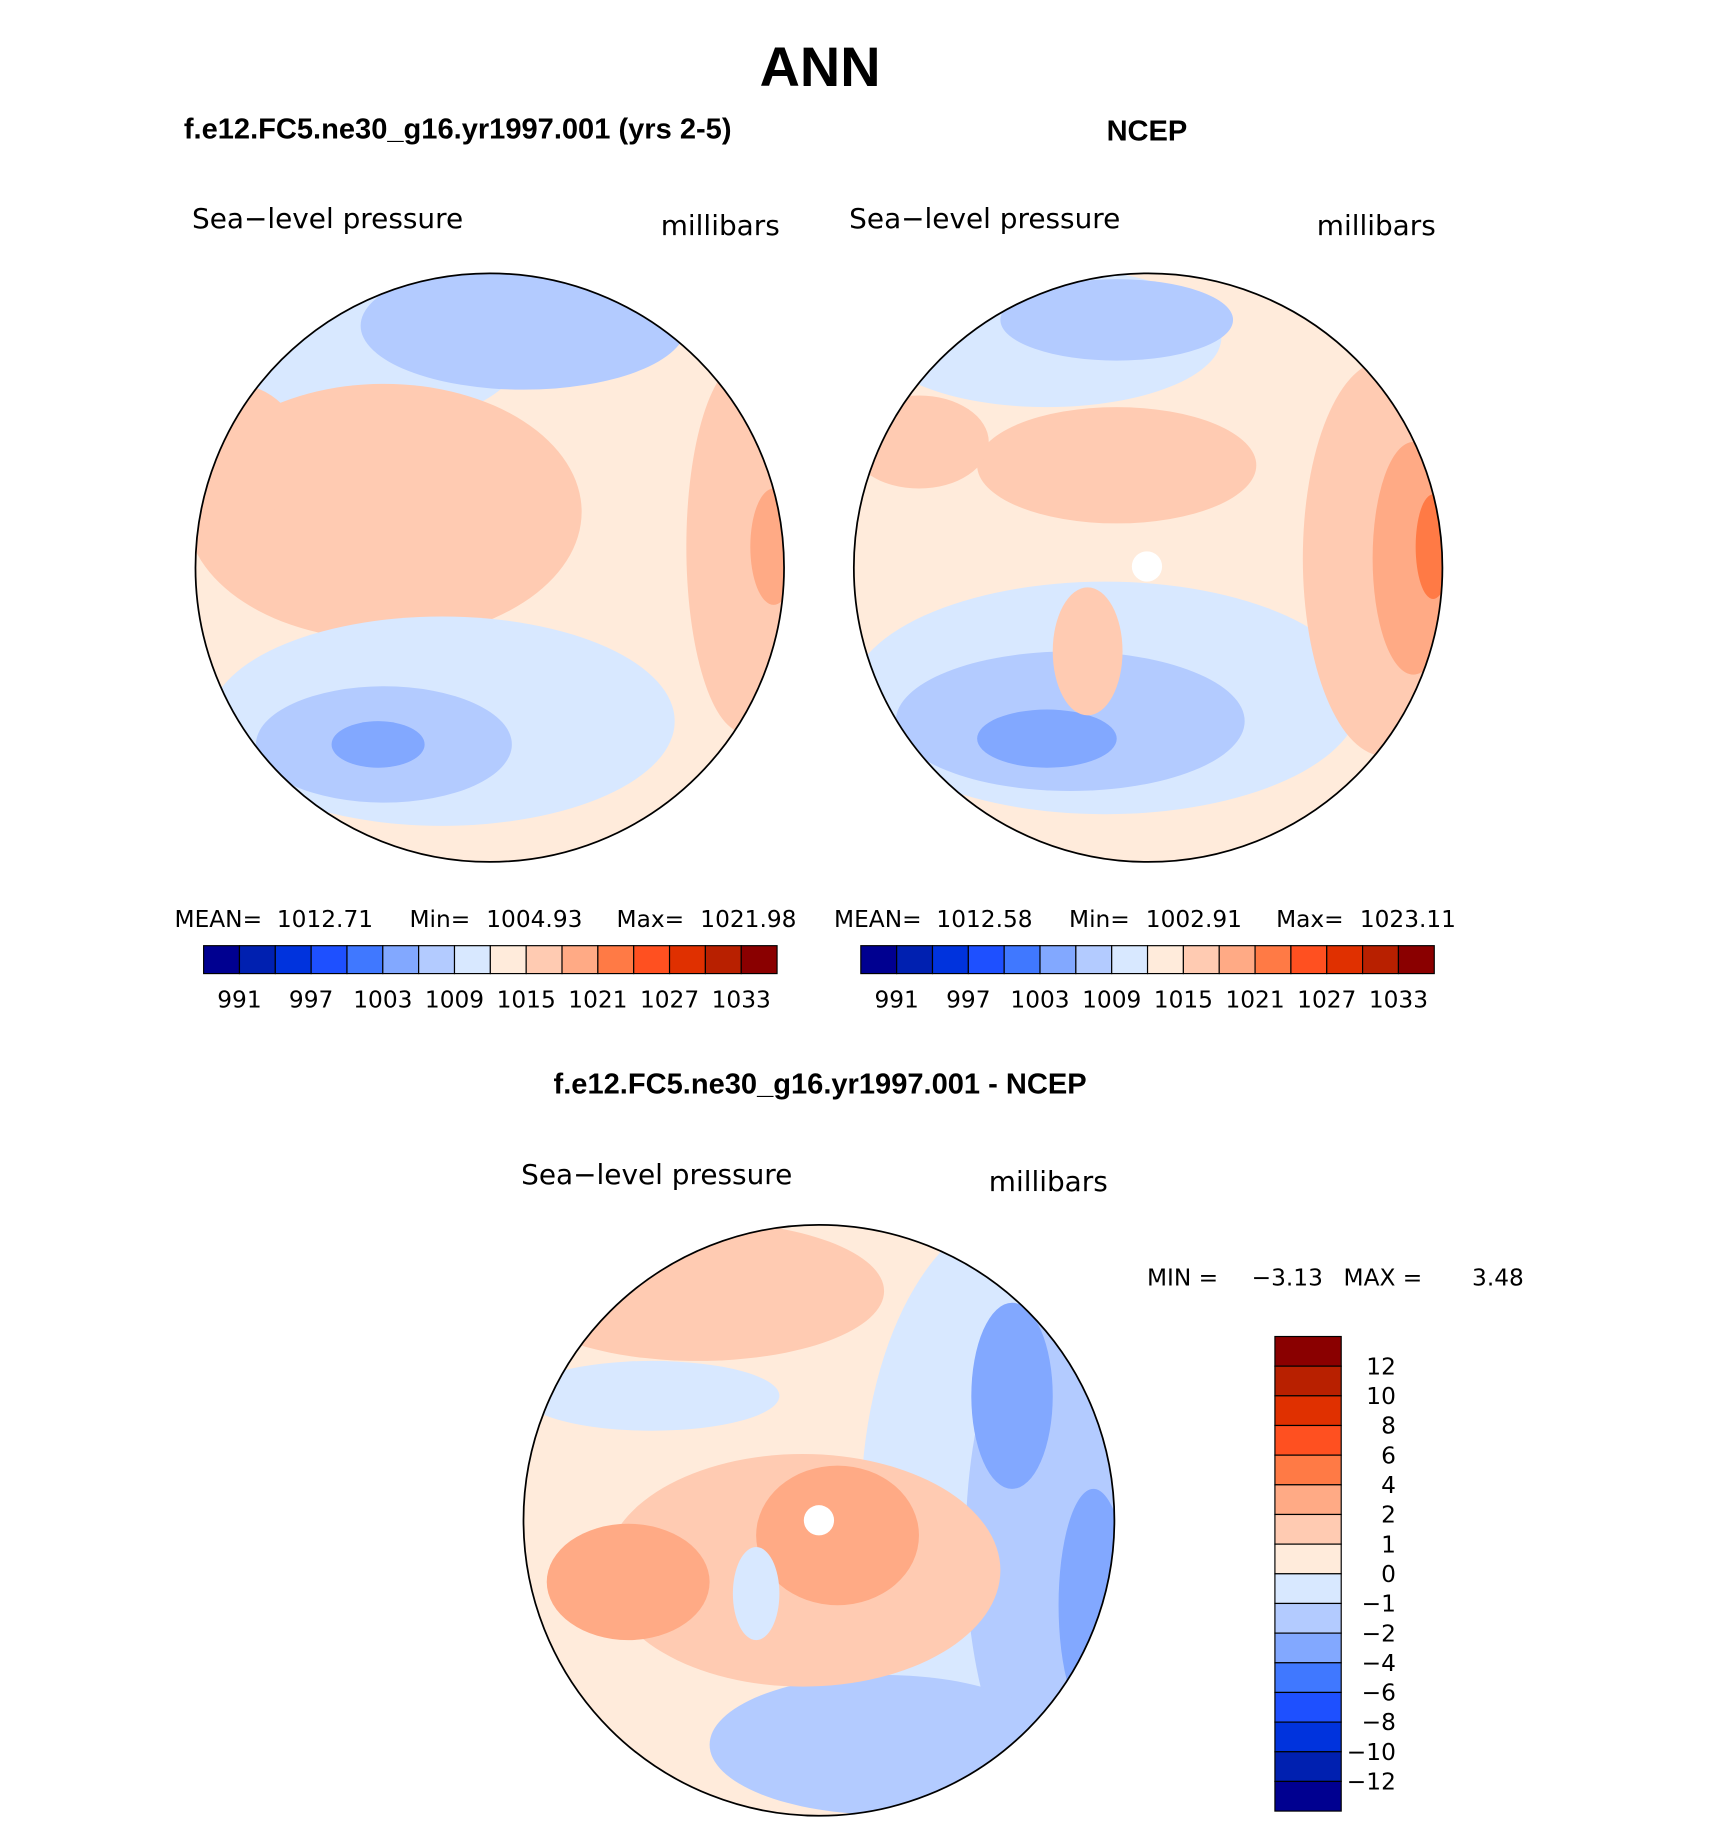  I want to click on colorbar-tick-label: 997, so click(968, 999).